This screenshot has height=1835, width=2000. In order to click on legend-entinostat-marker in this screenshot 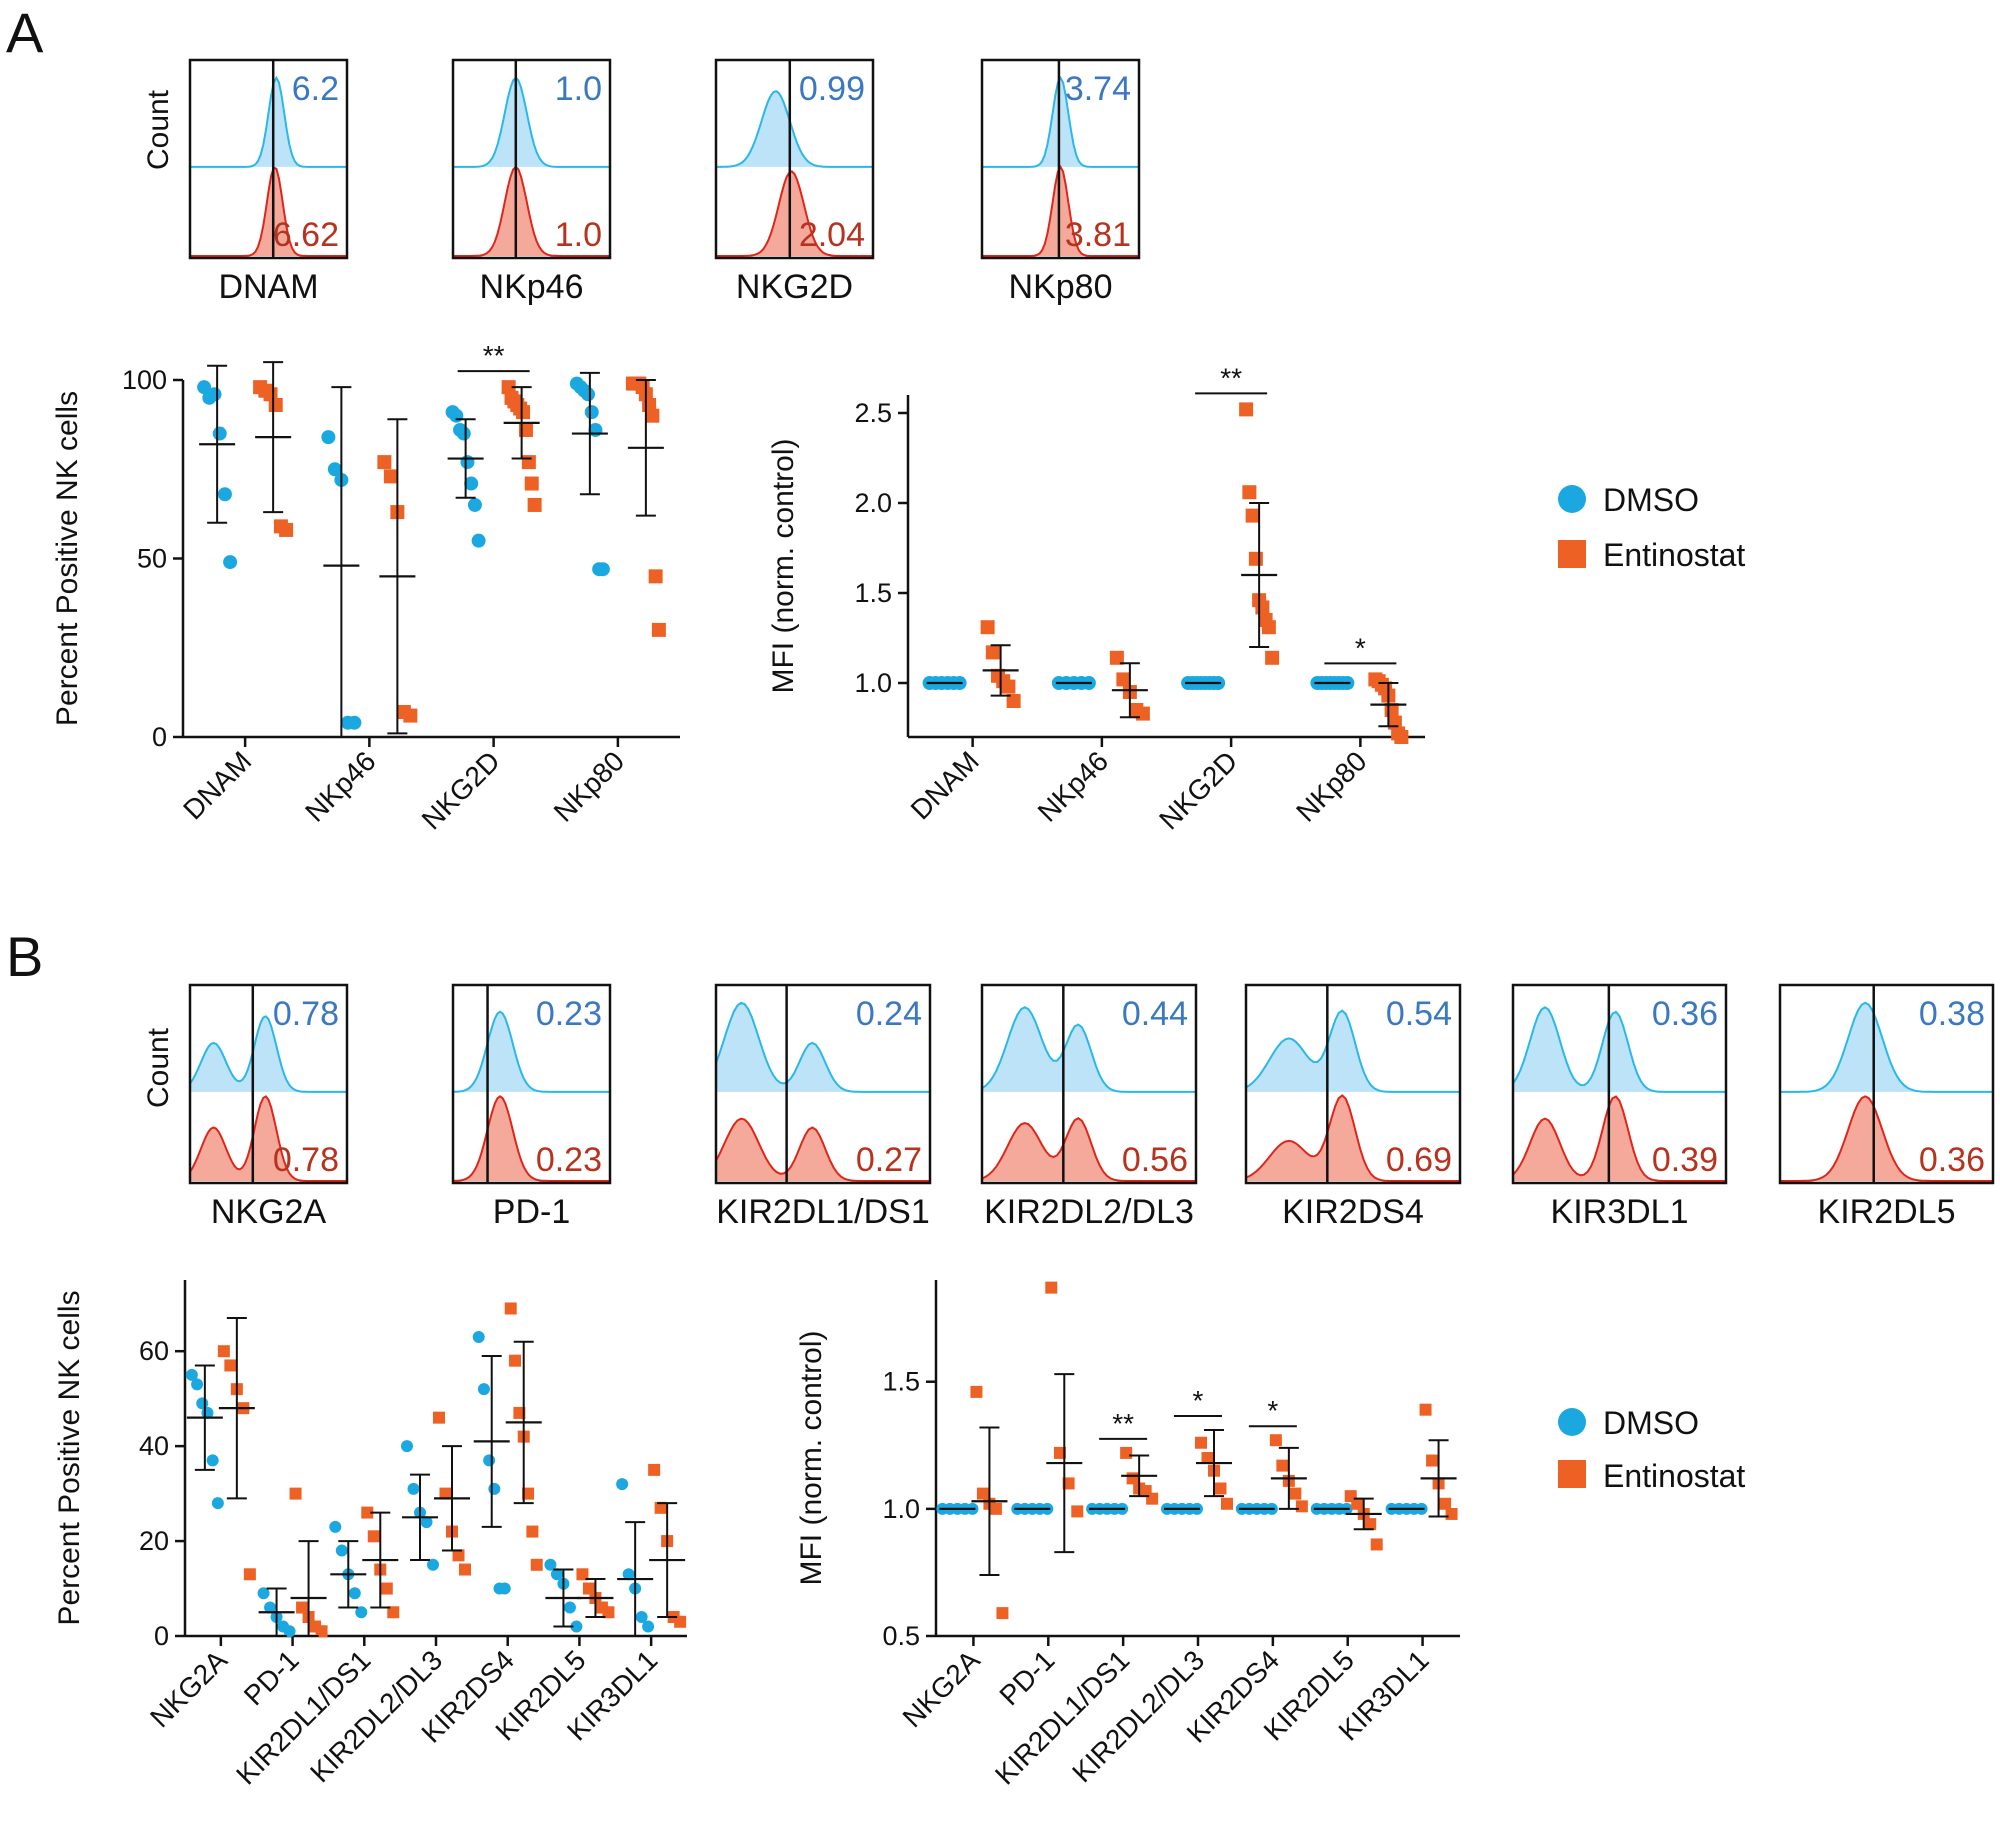, I will do `click(1572, 1474)`.